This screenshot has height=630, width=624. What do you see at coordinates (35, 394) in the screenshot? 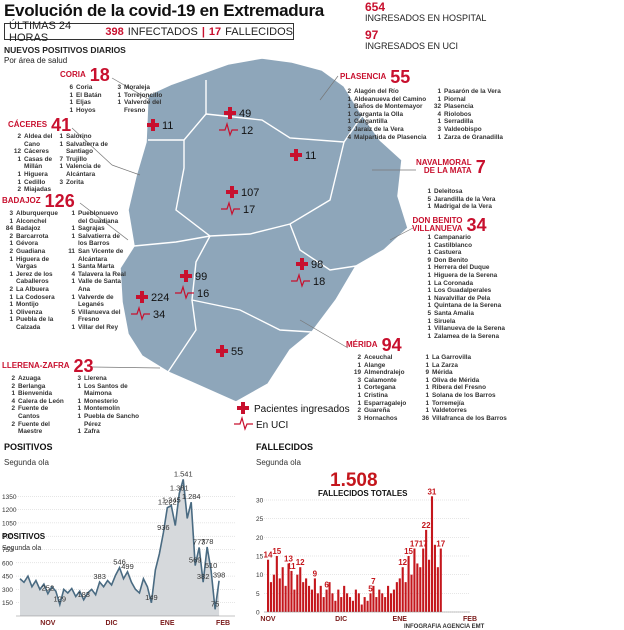
I see `town-row: 1 Bienvenida` at bounding box center [35, 394].